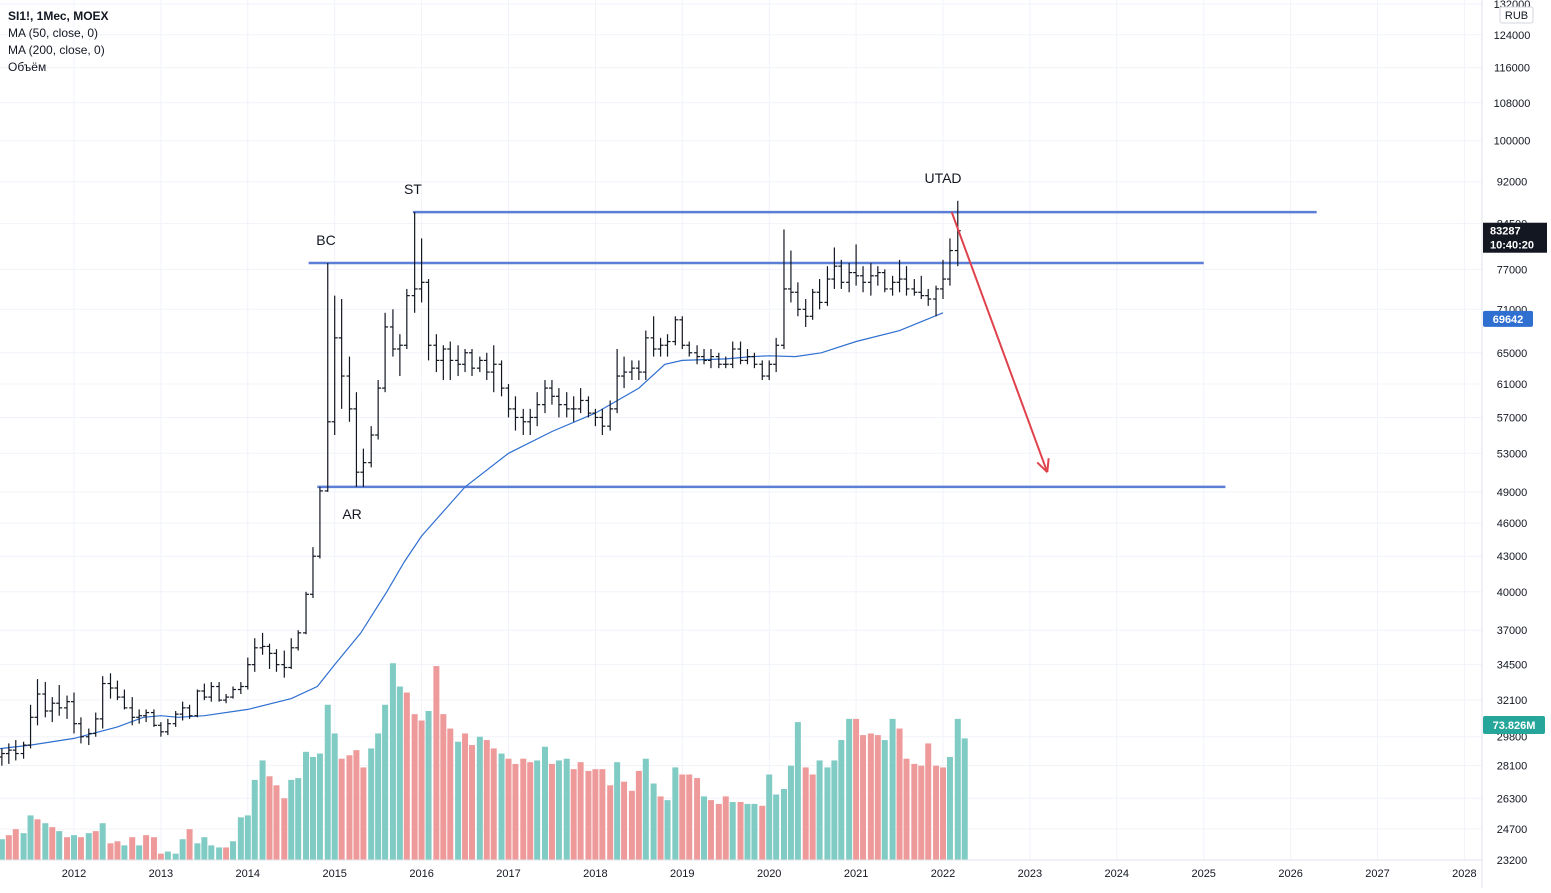 The image size is (1551, 893). I want to click on price-tick-label: 23200, so click(1512, 861).